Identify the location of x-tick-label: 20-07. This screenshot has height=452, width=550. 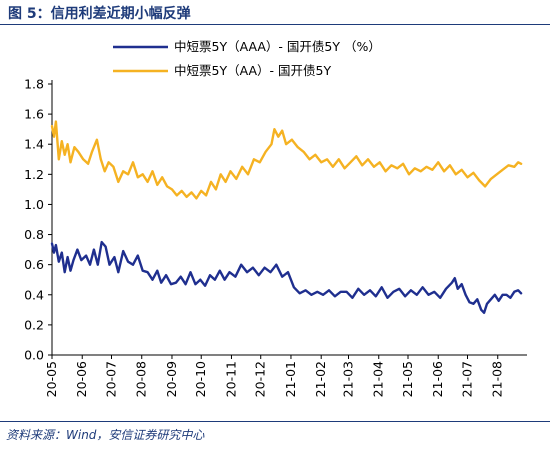
(110, 379).